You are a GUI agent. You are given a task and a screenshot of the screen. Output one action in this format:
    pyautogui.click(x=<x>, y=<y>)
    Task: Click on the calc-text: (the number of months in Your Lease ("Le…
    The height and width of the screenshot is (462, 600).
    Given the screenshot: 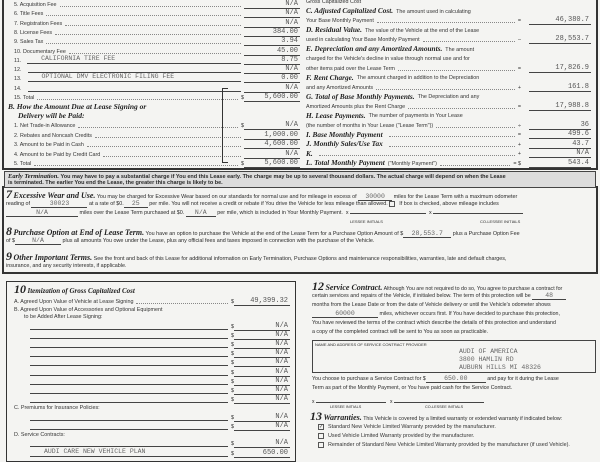 What is the action you would take?
    pyautogui.click(x=370, y=125)
    